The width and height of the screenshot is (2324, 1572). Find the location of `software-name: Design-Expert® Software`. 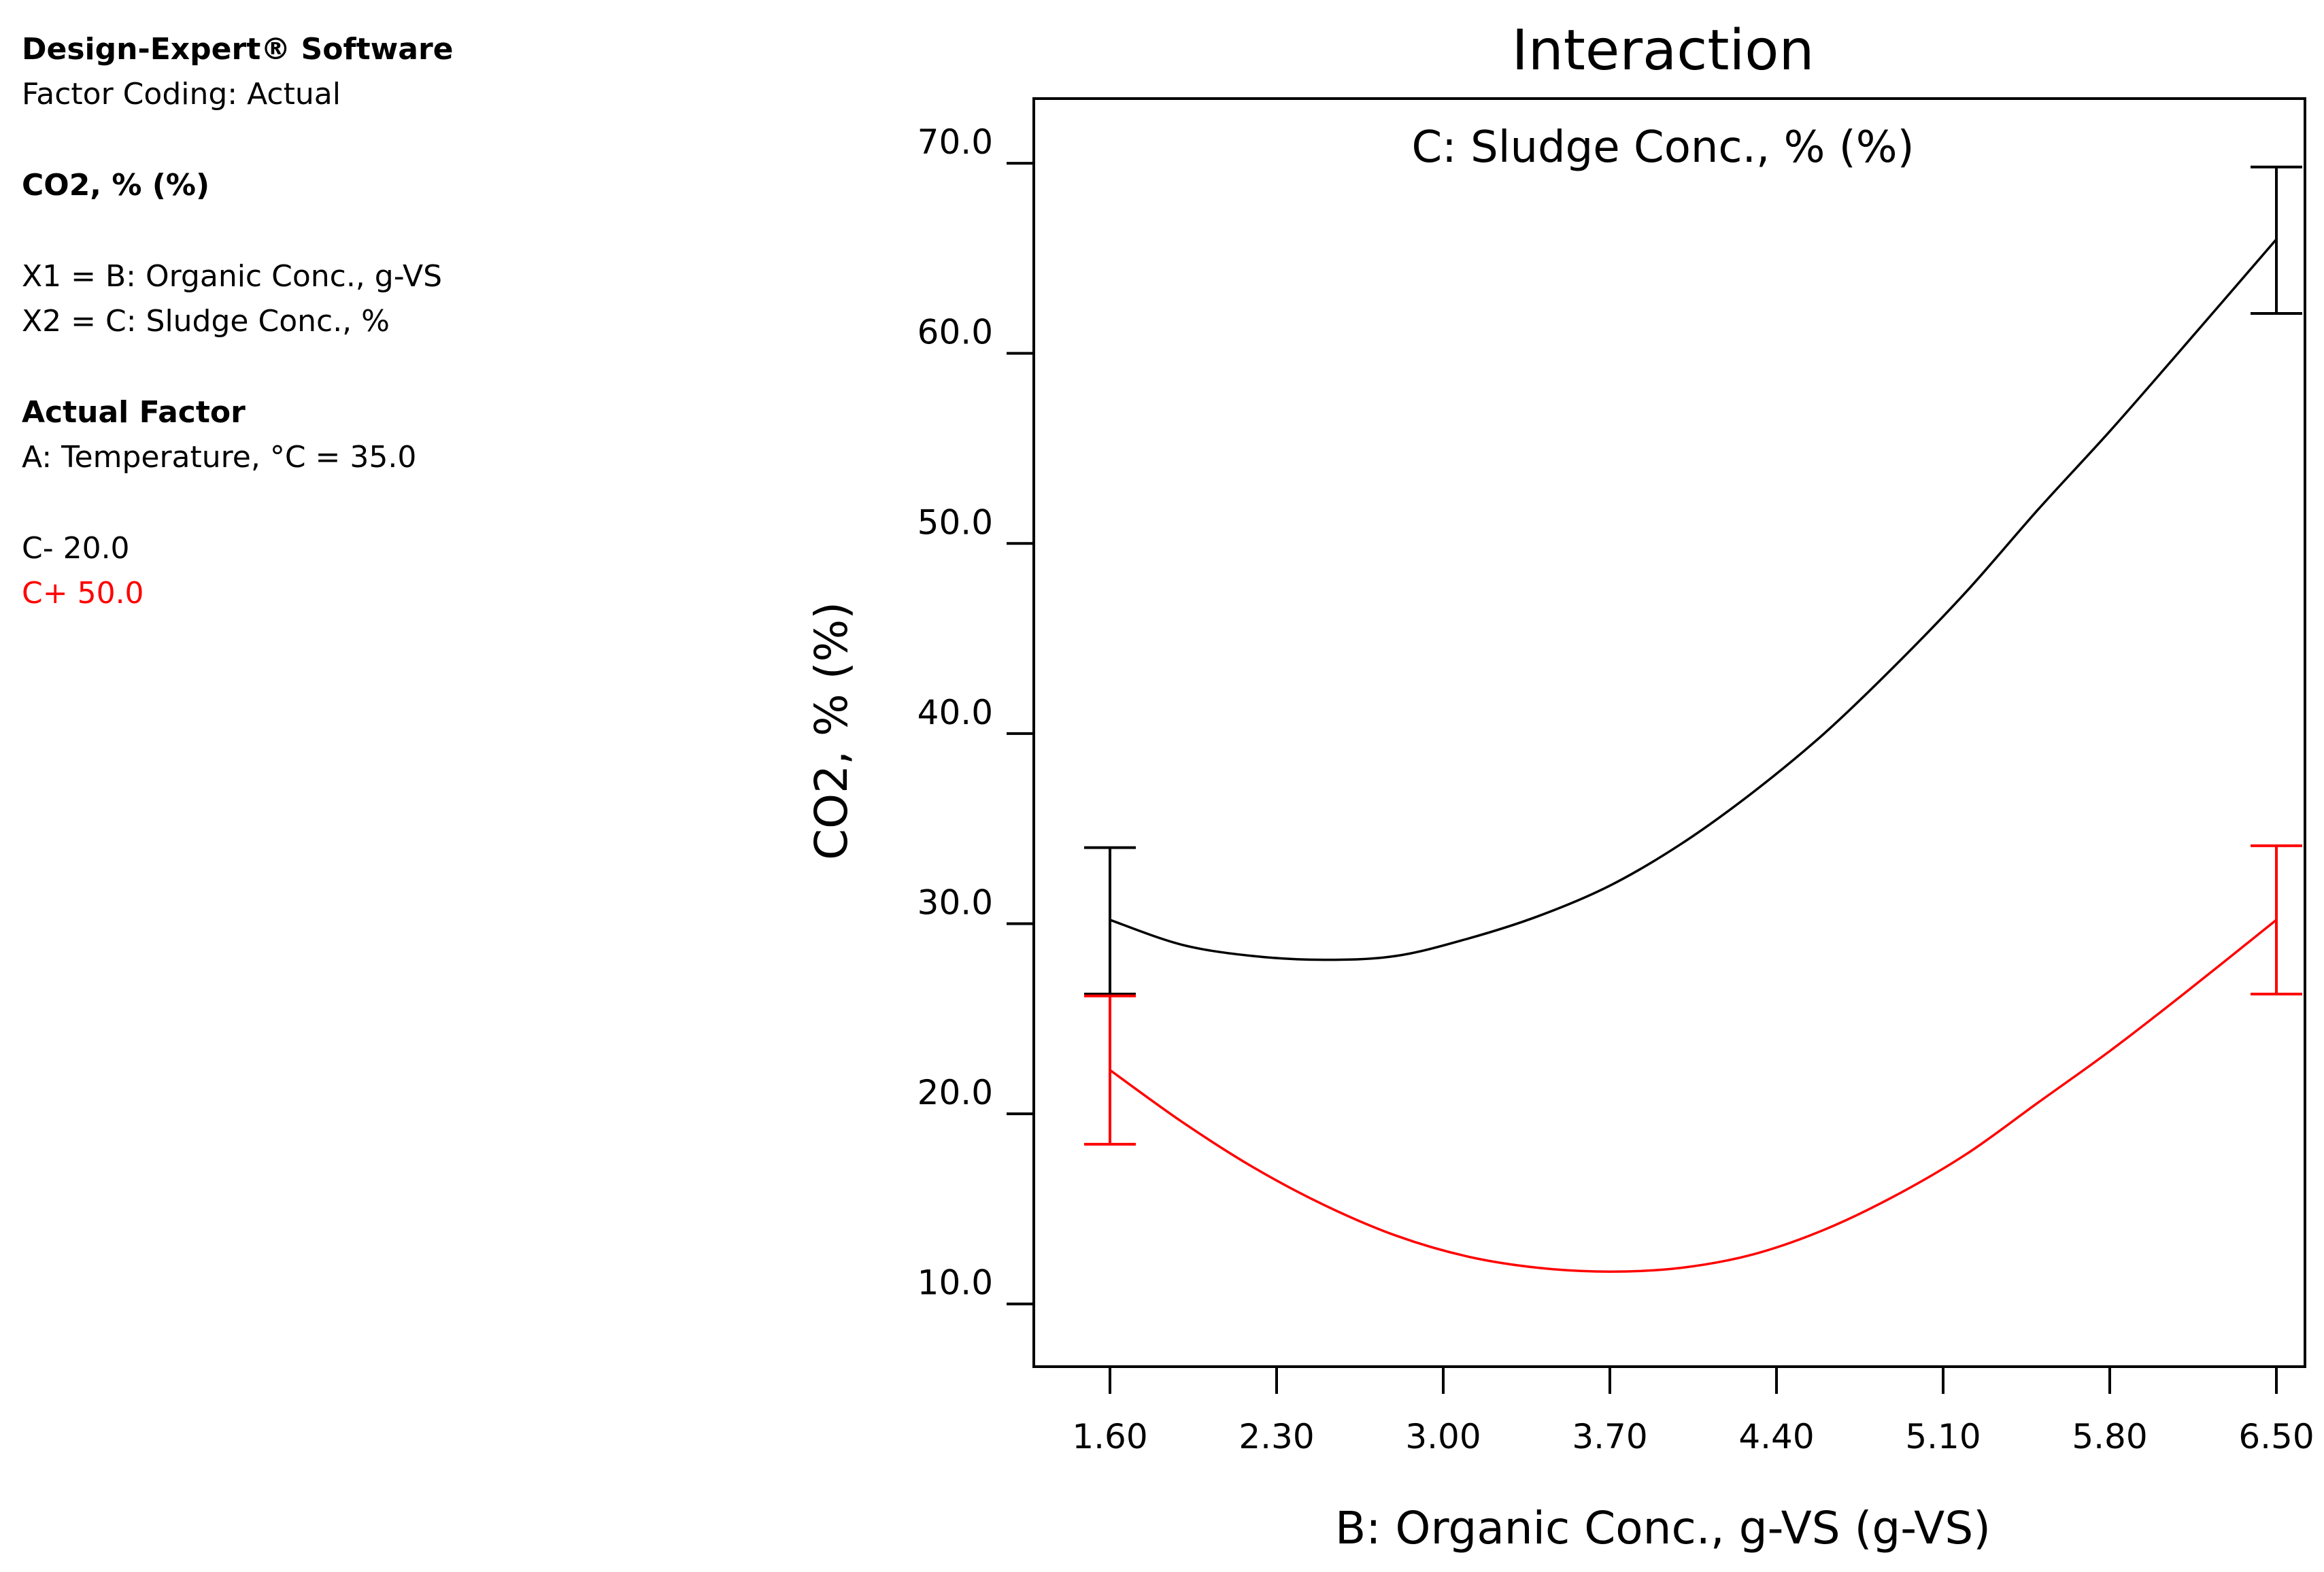

software-name: Design-Expert® Software is located at coordinates (238, 49).